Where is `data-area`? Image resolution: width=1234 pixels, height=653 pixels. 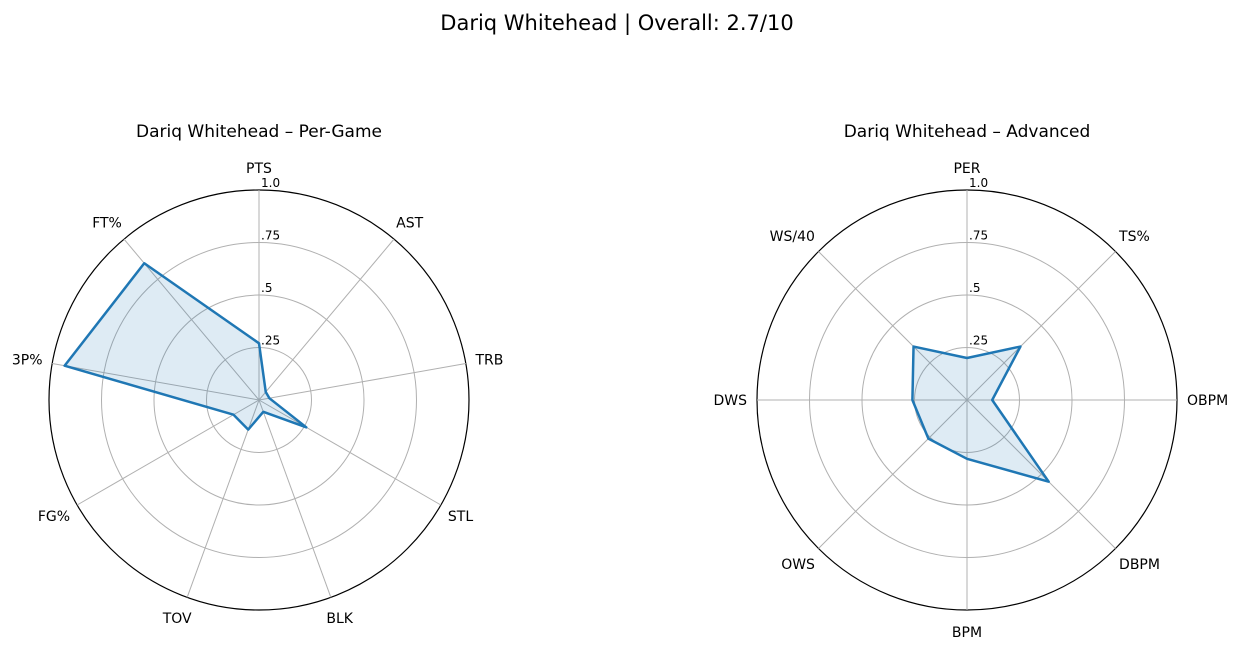 data-area is located at coordinates (185, 346).